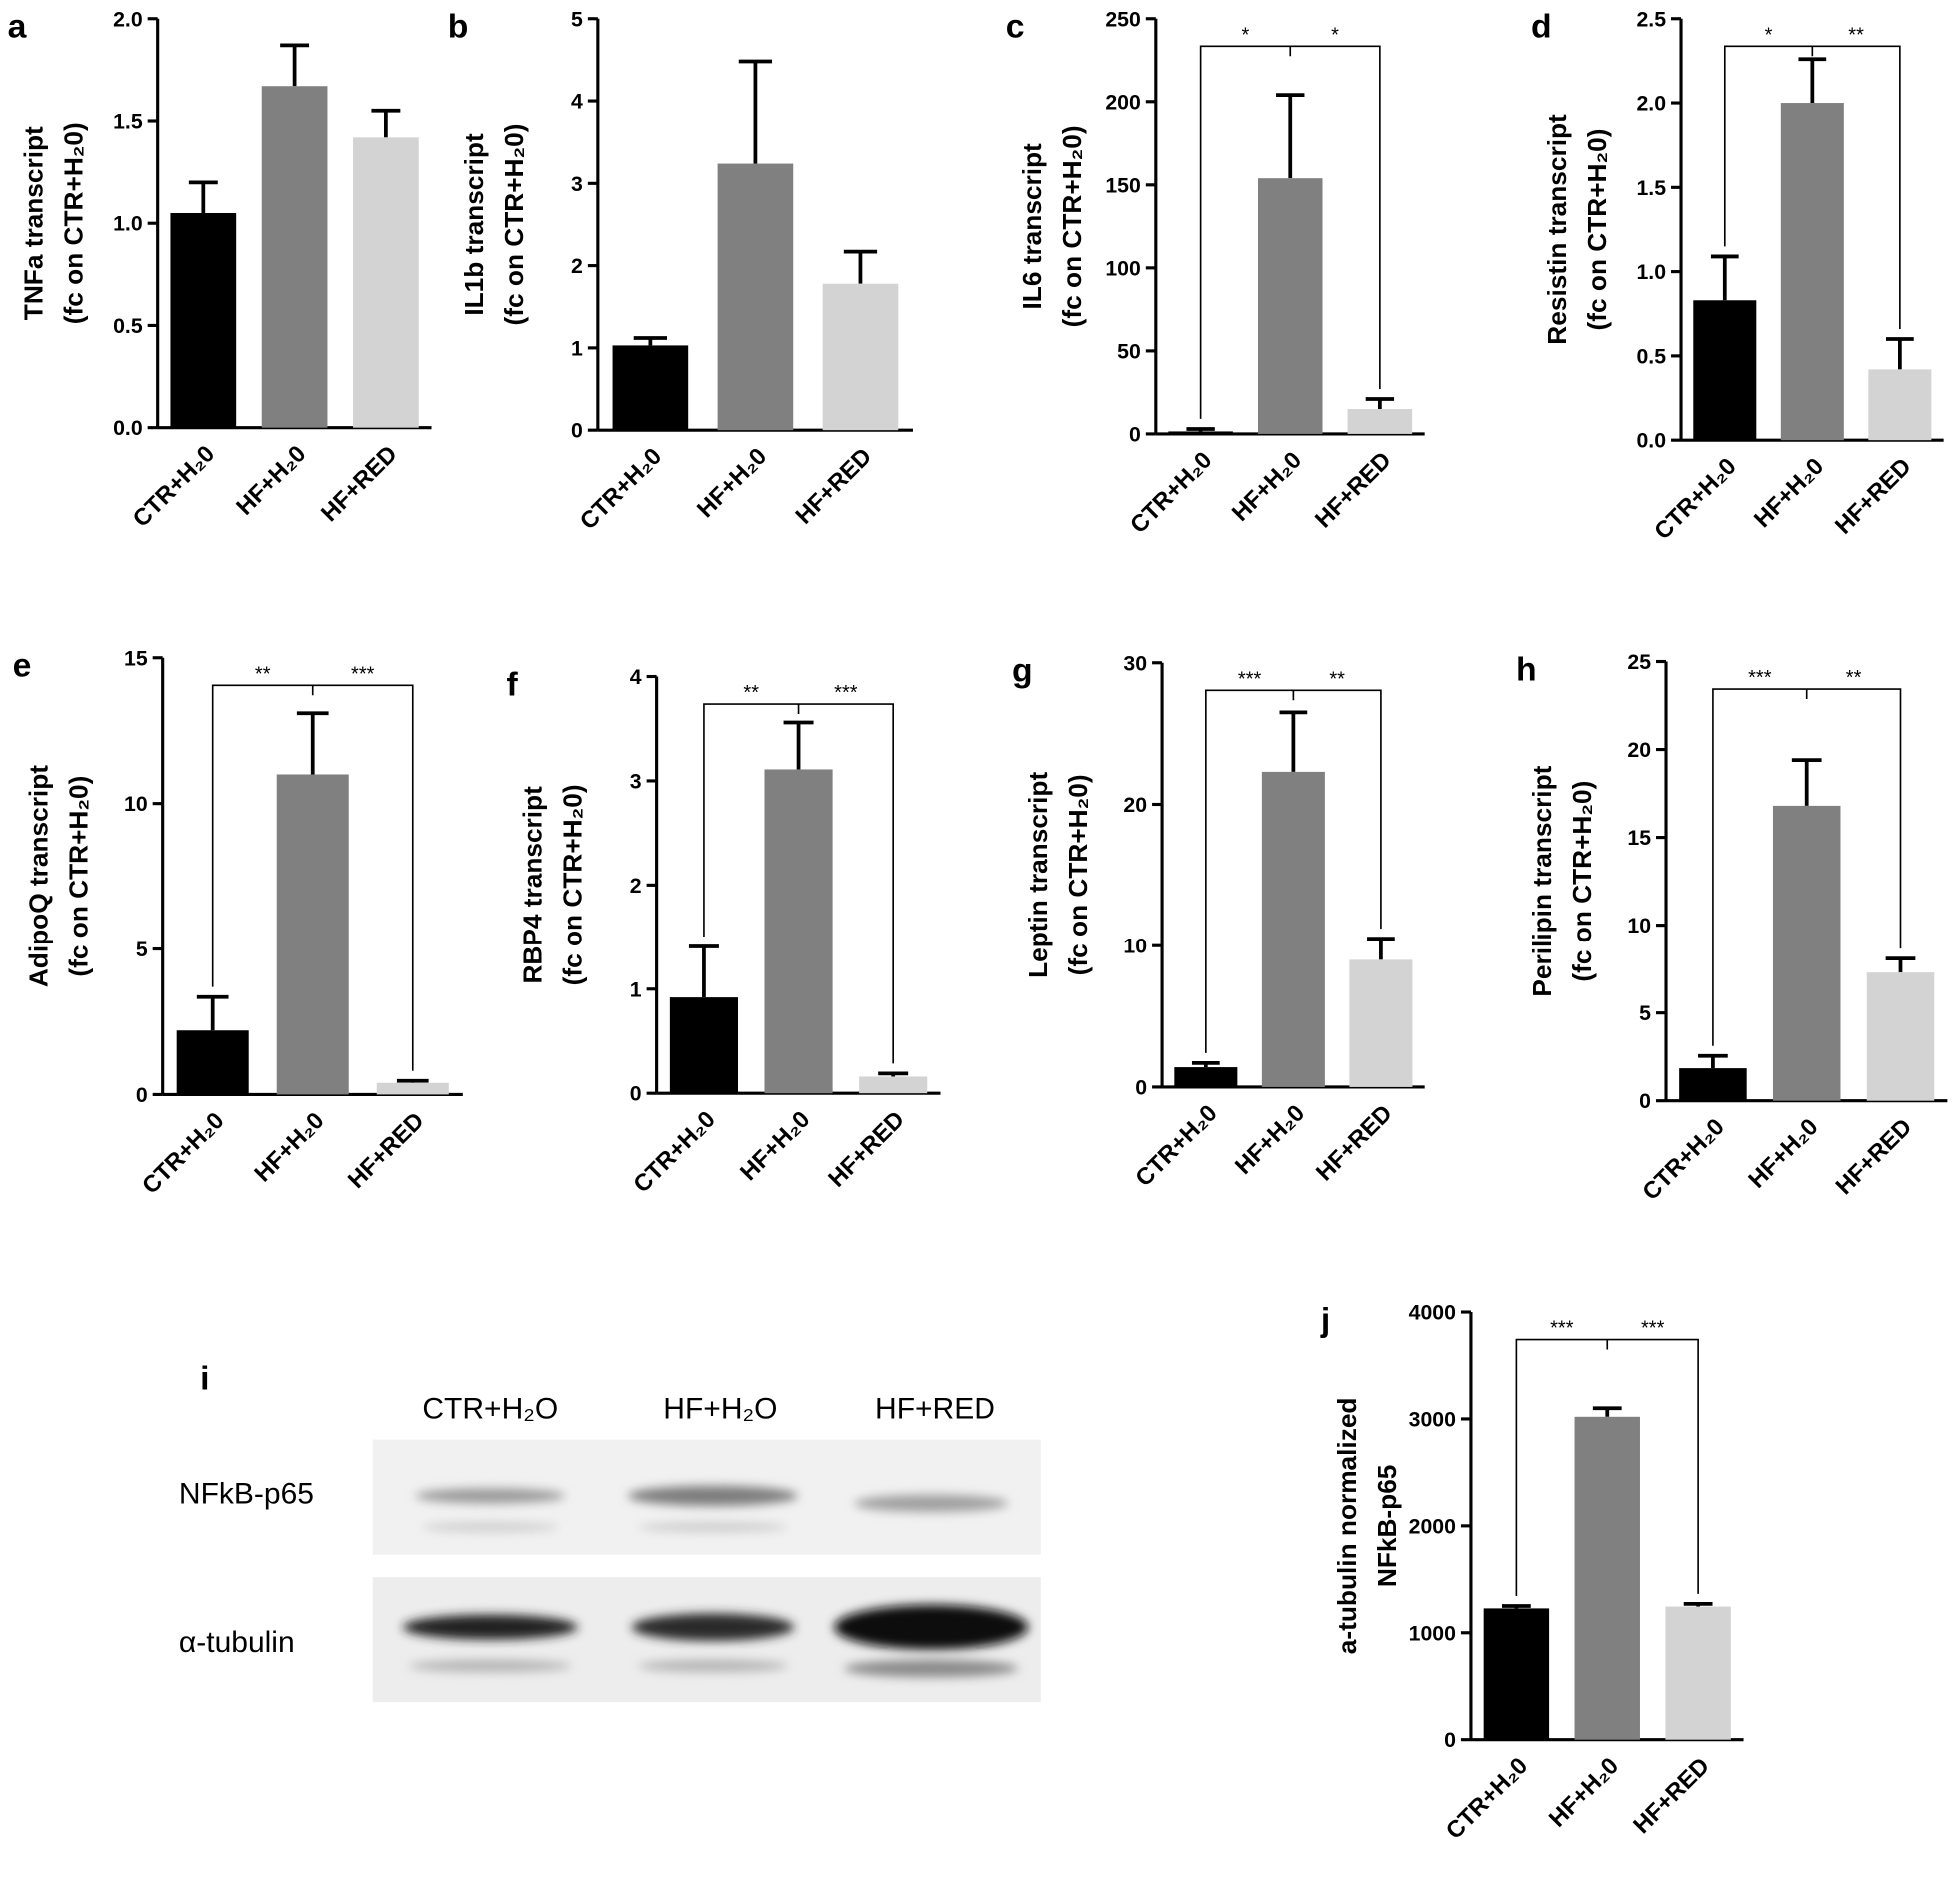 The height and width of the screenshot is (1881, 1960). What do you see at coordinates (247, 1493) in the screenshot?
I see `row-label: NFkB-p65` at bounding box center [247, 1493].